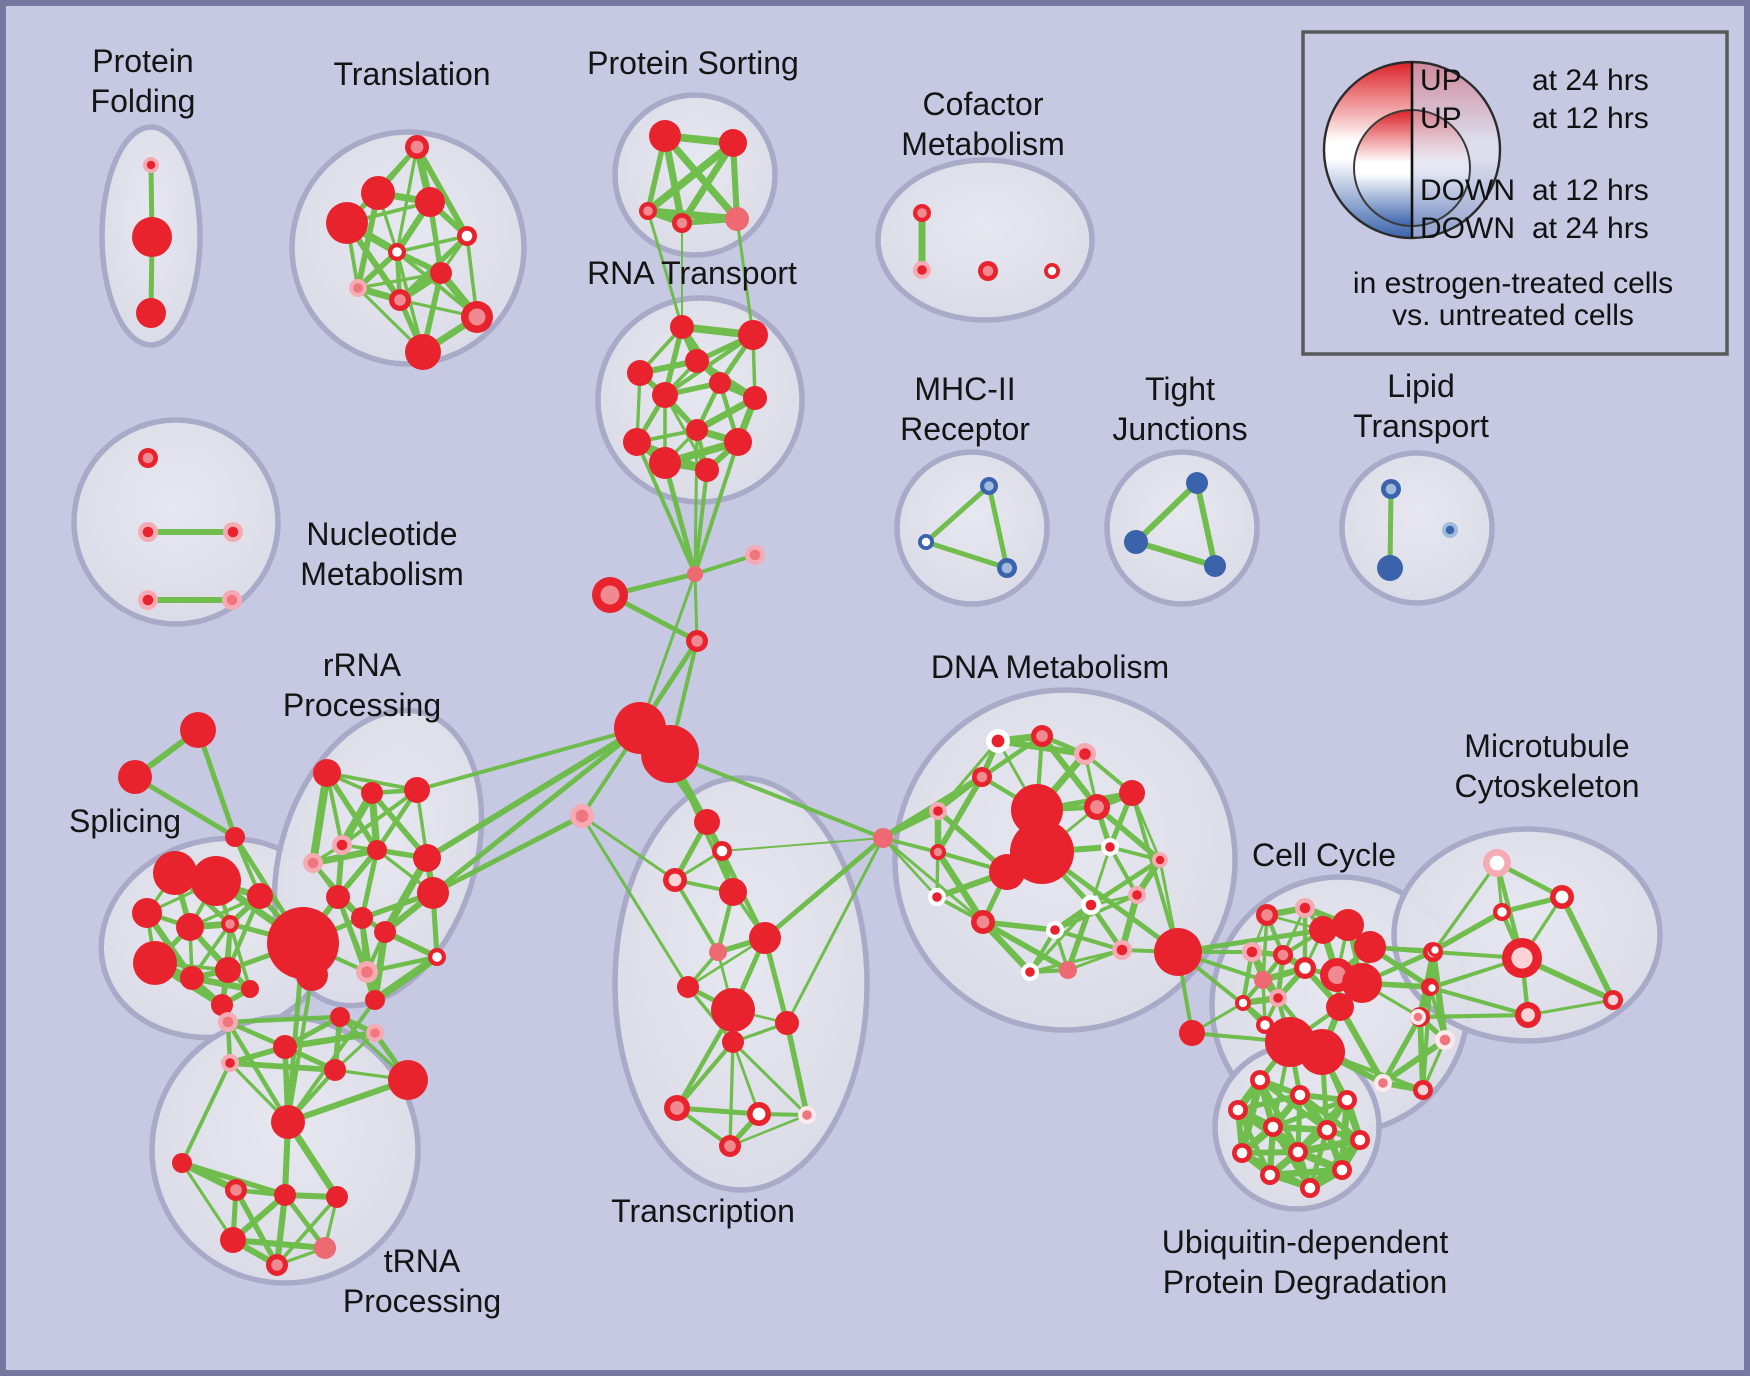 The height and width of the screenshot is (1376, 1750). What do you see at coordinates (362, 705) in the screenshot?
I see `cluster-label-line: Processing` at bounding box center [362, 705].